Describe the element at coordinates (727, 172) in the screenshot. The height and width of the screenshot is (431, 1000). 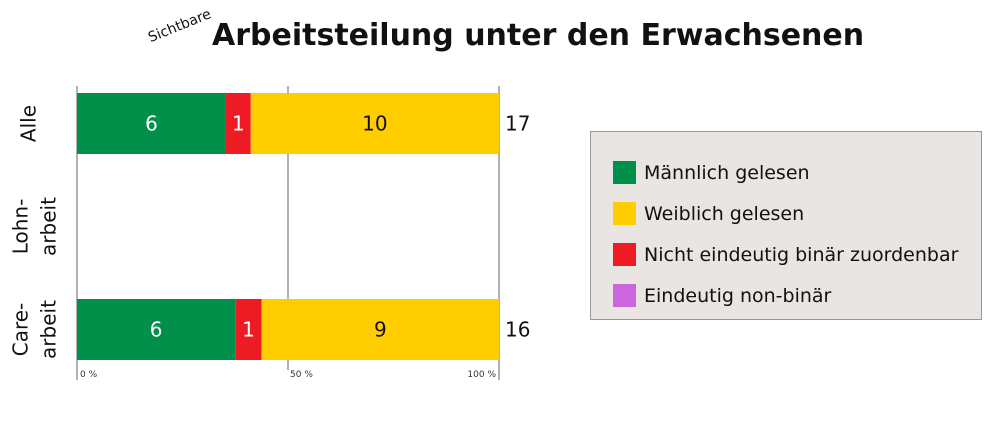
I see `legend-label: Männlich gelesen` at that location.